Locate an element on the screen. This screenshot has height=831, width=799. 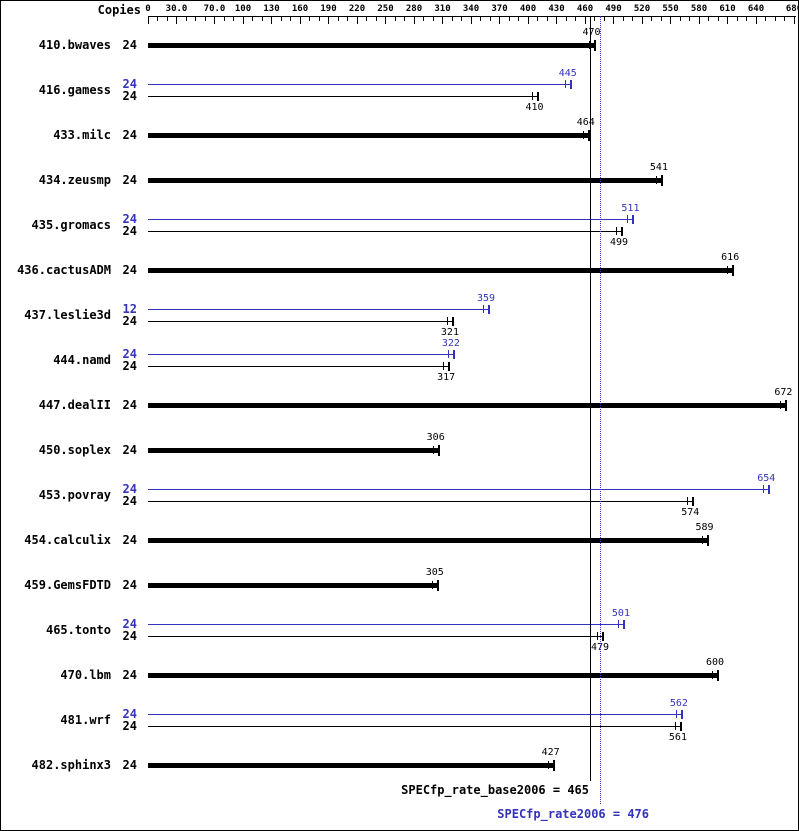
axis-tick-label: 30.0 is located at coordinates (176, 9).